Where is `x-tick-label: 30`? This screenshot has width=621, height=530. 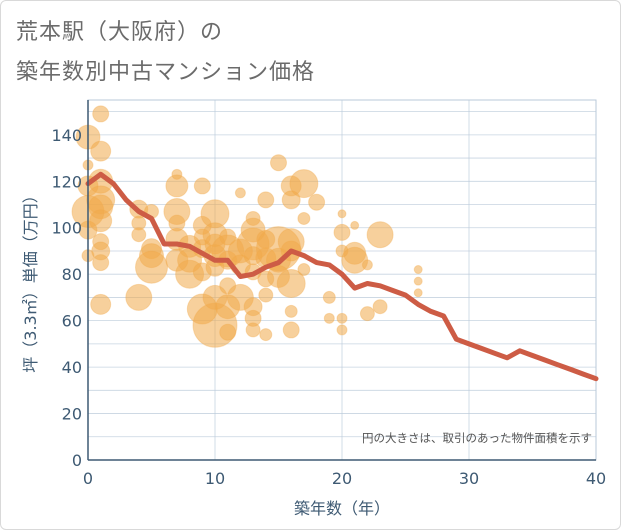 x-tick-label: 30 is located at coordinates (469, 478).